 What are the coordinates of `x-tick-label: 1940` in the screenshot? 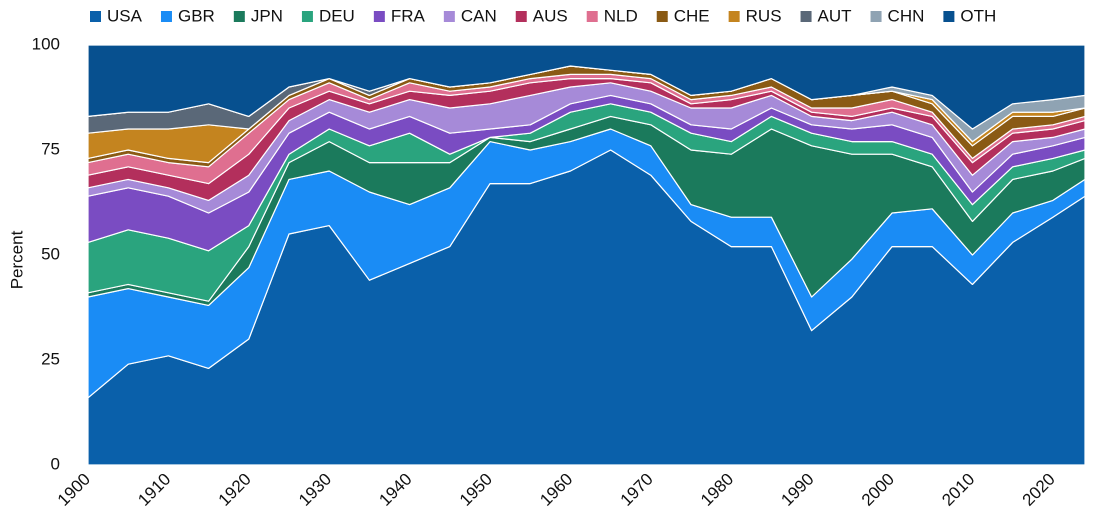 It's located at (395, 490).